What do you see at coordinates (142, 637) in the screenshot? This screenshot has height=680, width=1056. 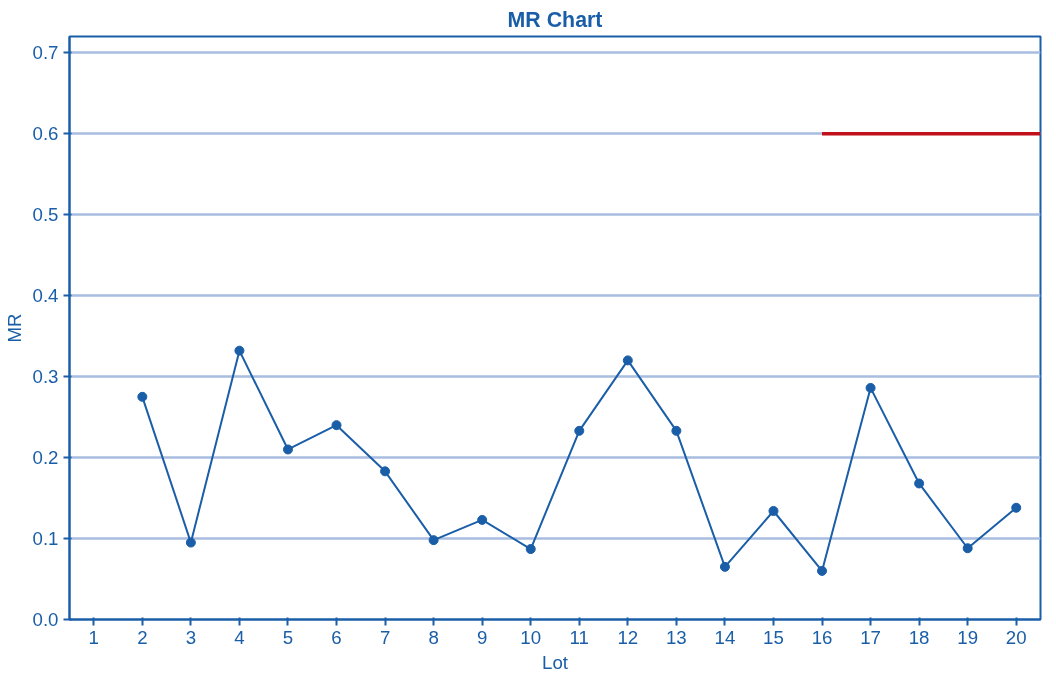 I see `x-tick-label: 2` at bounding box center [142, 637].